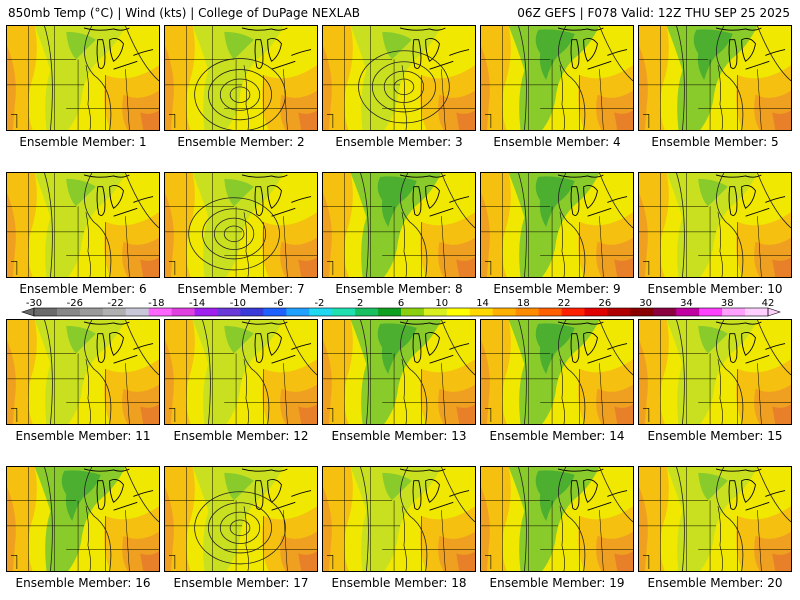 This screenshot has height=600, width=800. Describe the element at coordinates (774, 312) in the screenshot. I see `colorbar-arrow-right` at that location.